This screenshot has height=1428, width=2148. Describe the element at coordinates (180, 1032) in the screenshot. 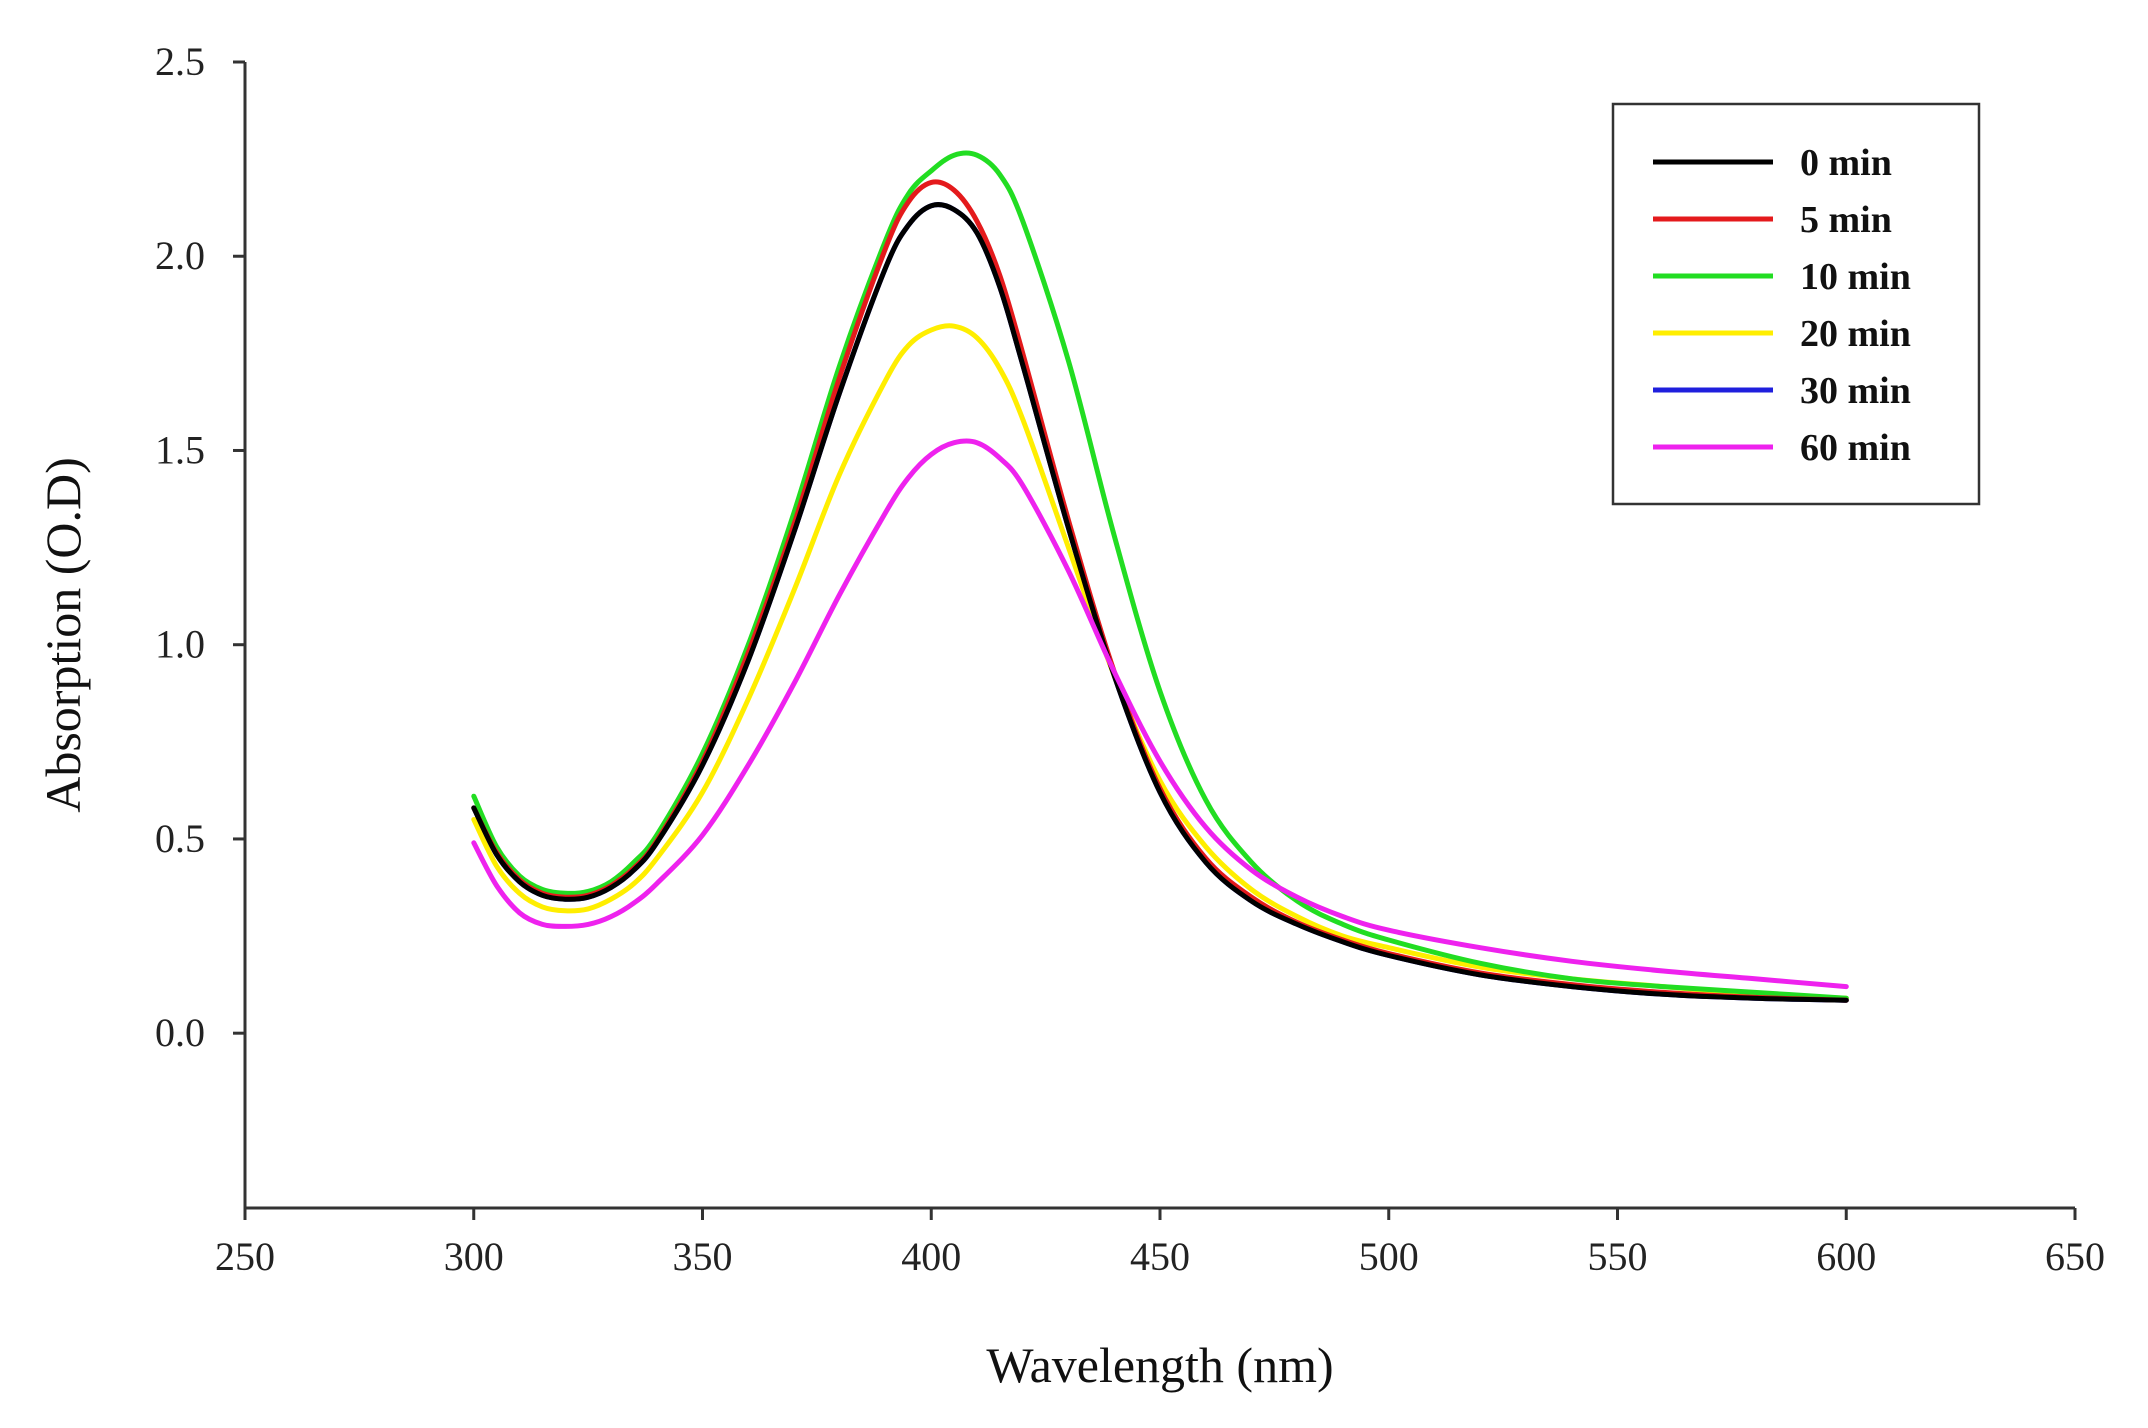

I see `y-tick-label: 0.0` at that location.